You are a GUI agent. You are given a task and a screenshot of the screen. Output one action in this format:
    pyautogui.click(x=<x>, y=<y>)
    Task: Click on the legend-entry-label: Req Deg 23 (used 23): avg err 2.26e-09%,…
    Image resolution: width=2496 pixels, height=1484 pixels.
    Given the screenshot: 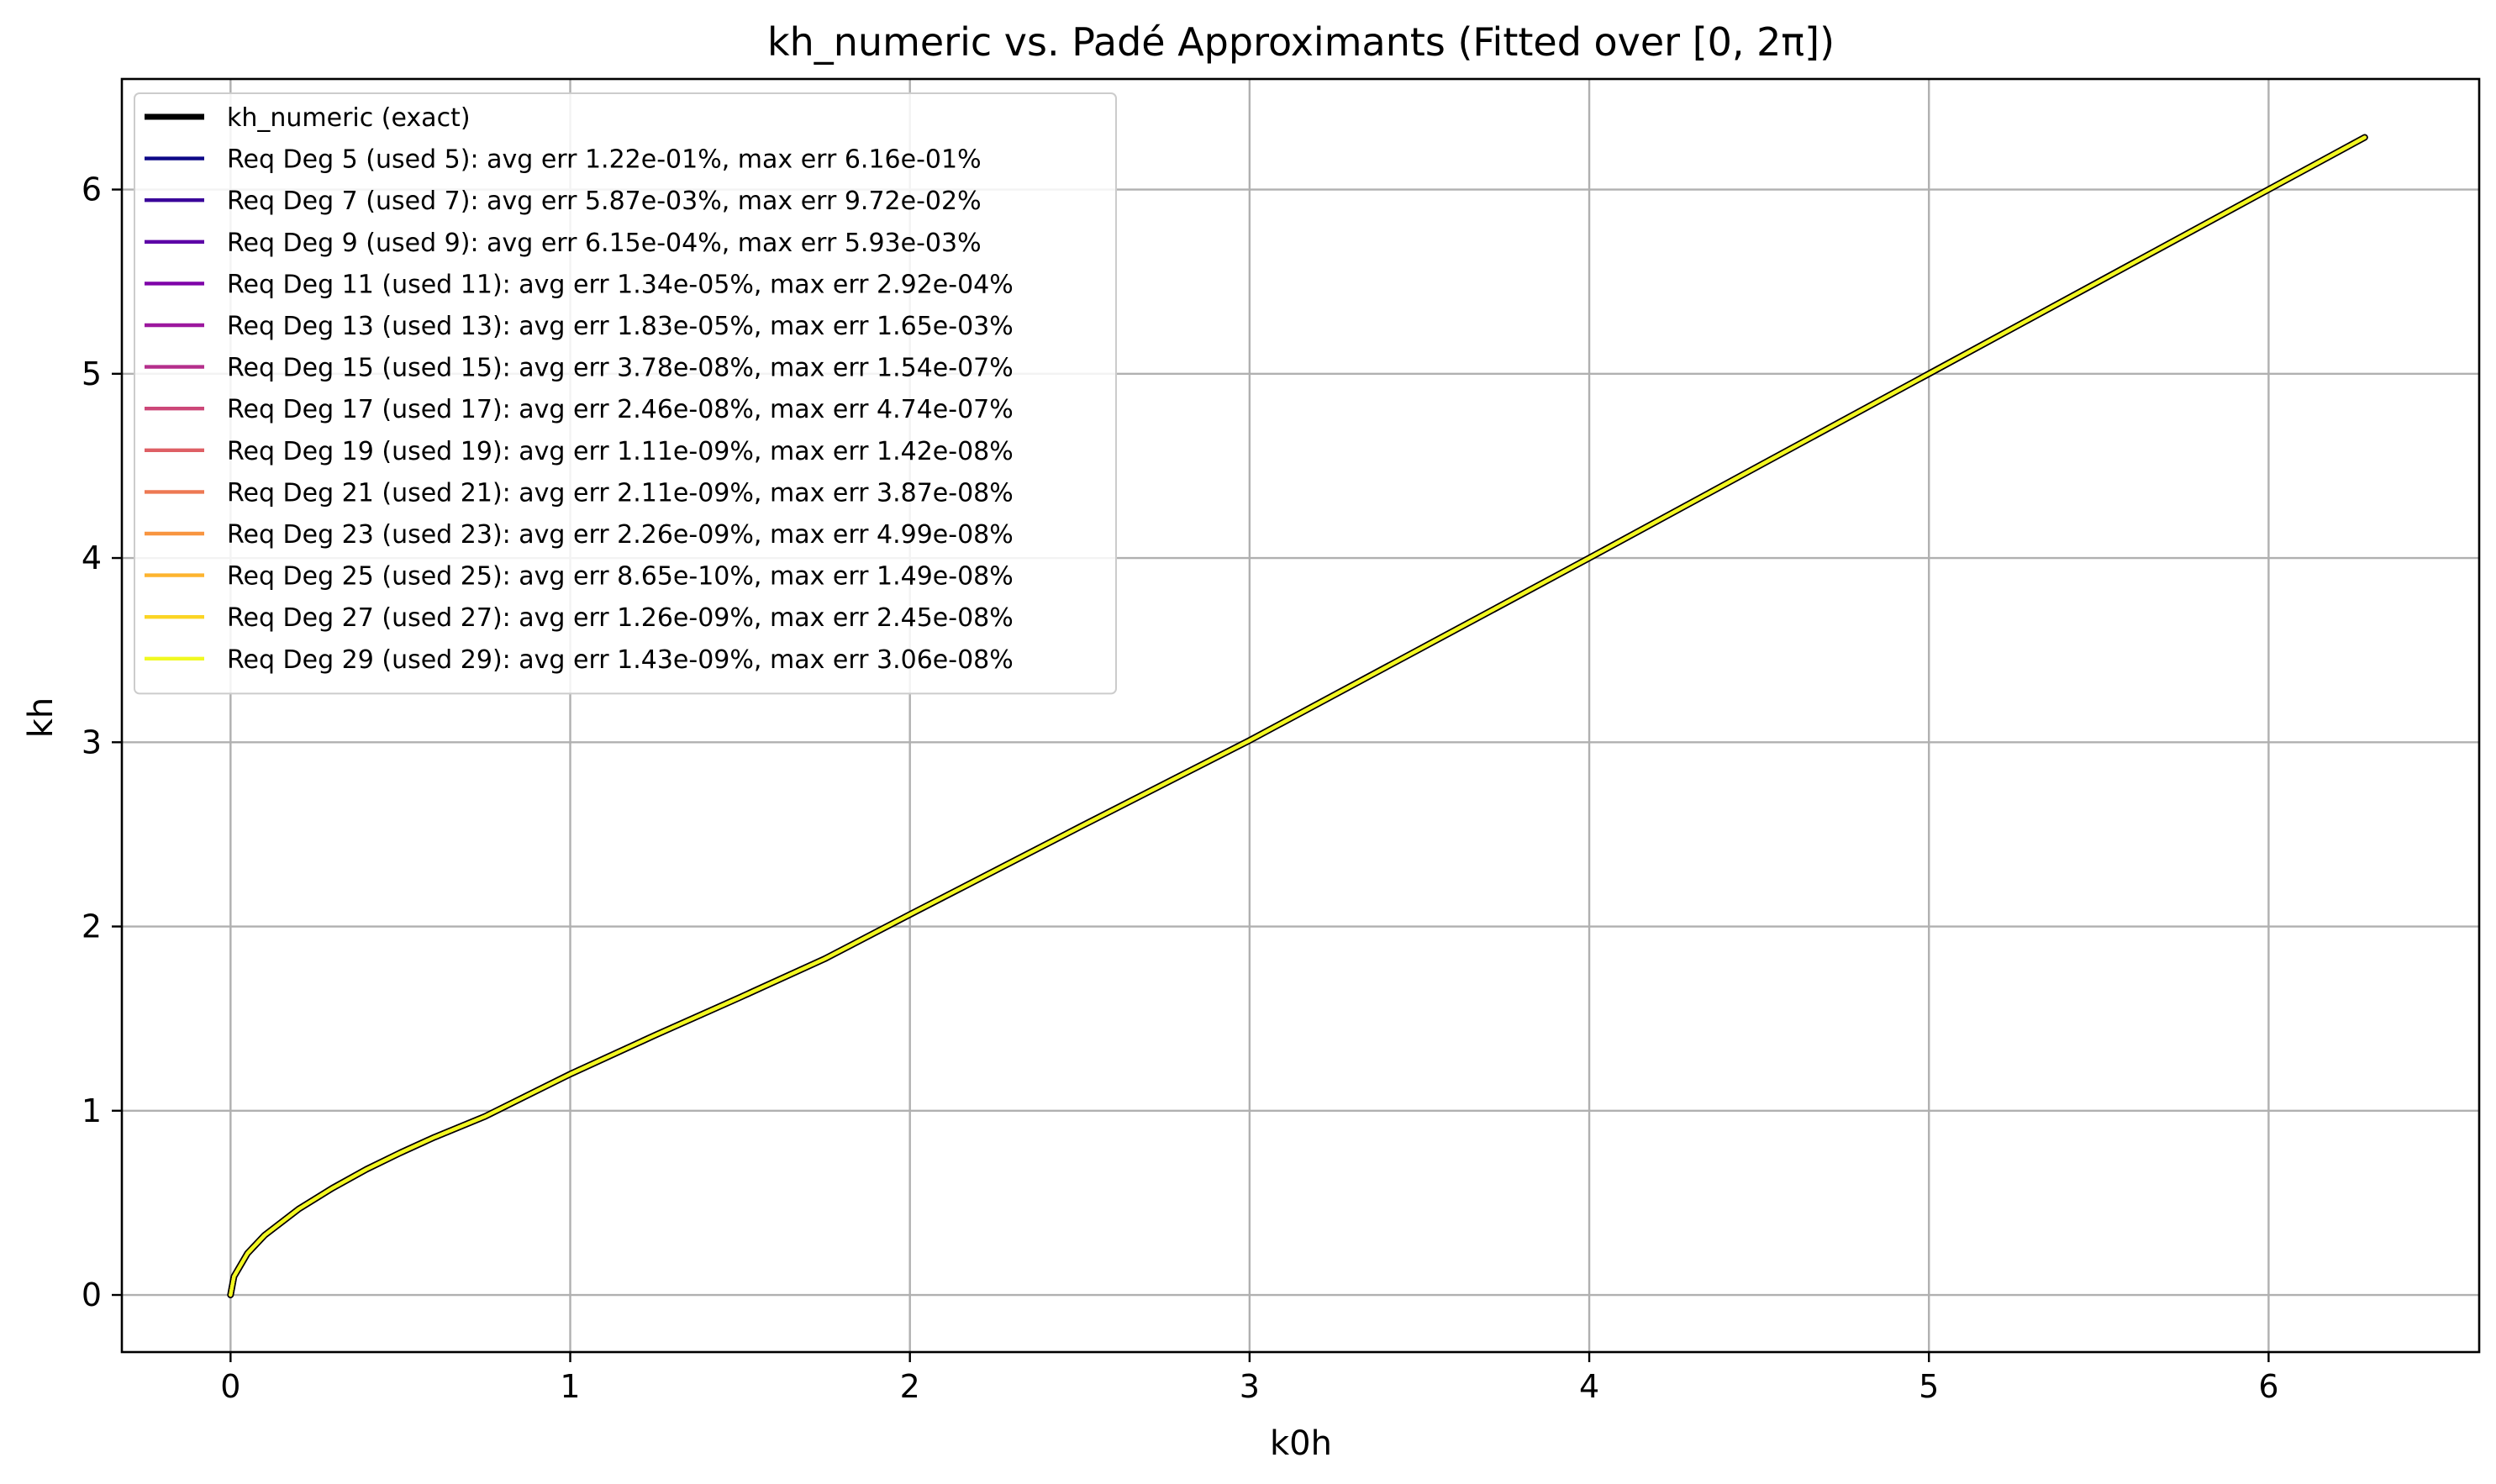 What is the action you would take?
    pyautogui.click(x=620, y=535)
    